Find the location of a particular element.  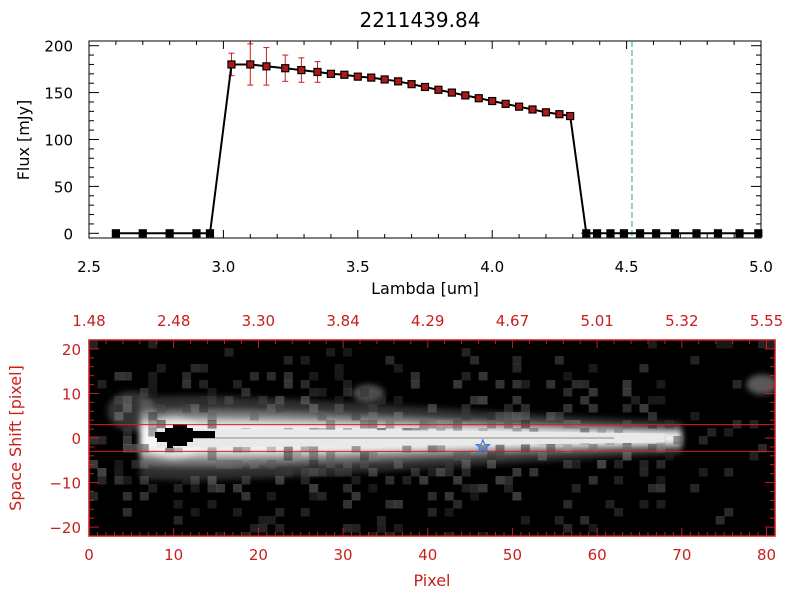

x-tick-label: 60 is located at coordinates (597, 555).